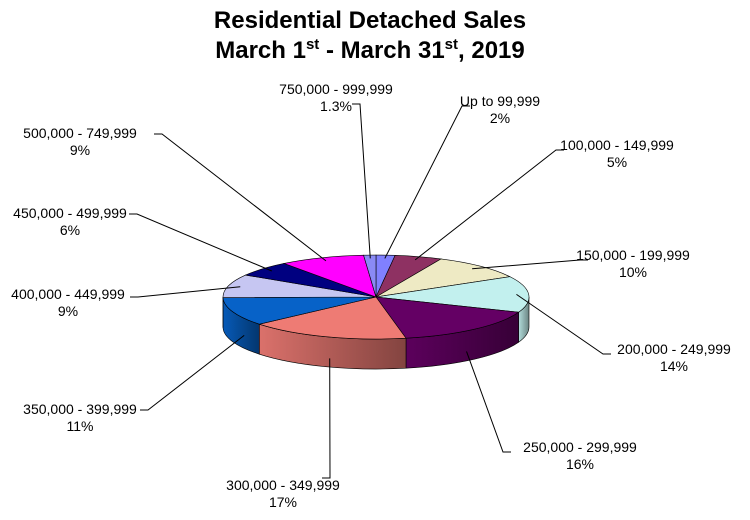  Describe the element at coordinates (633, 255) in the screenshot. I see `slice-label: 150,000 - 199,999` at that location.